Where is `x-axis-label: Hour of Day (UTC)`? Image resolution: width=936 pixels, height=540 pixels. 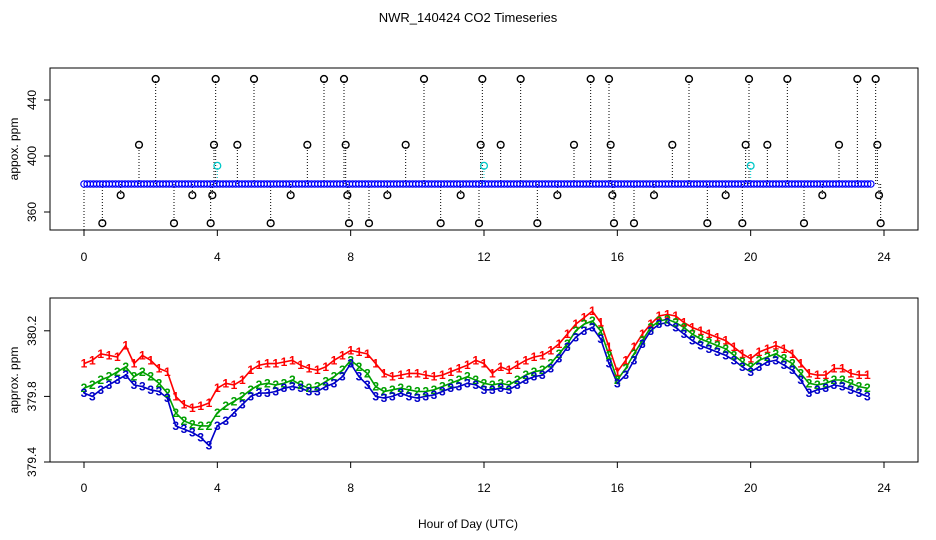
x-axis-label: Hour of Day (UTC) is located at coordinates (468, 524).